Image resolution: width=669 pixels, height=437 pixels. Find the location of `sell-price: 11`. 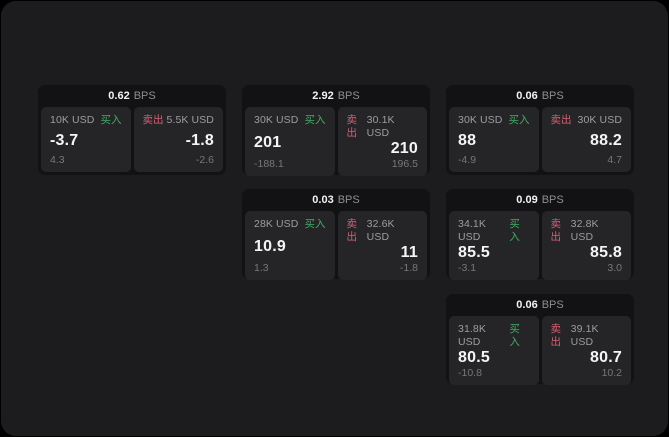

sell-price: 11 is located at coordinates (409, 252).